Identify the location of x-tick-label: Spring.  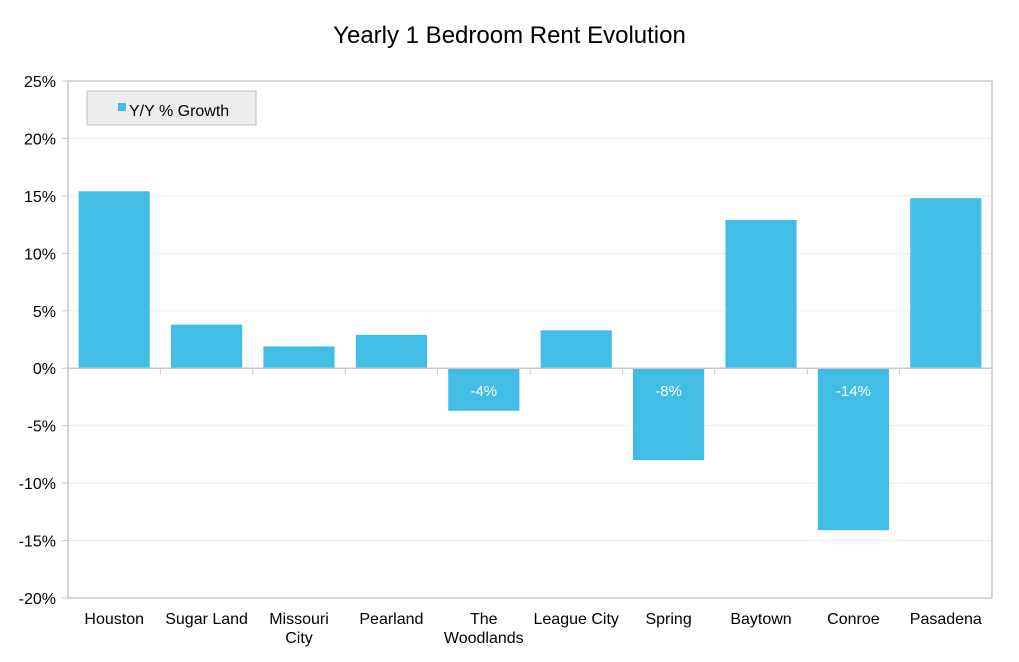
(668, 619).